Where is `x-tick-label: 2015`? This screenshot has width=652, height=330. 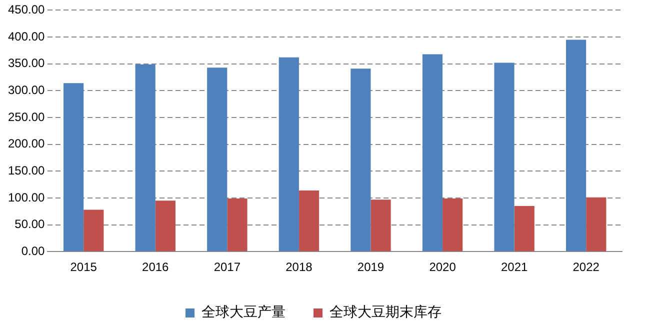
x-tick-label: 2015 is located at coordinates (84, 267).